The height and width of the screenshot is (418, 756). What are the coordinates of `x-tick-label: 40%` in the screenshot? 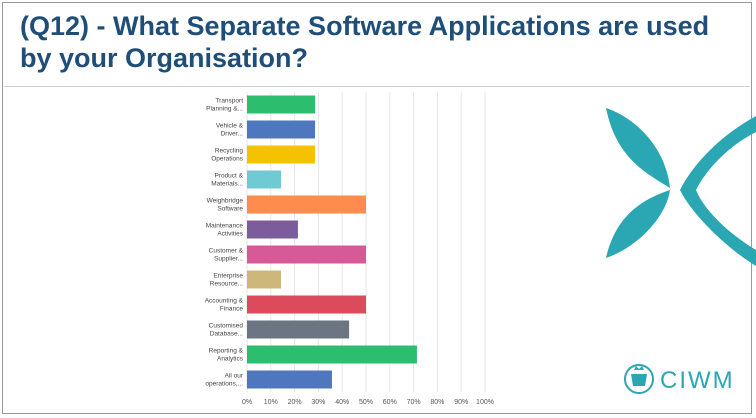 It's located at (342, 402).